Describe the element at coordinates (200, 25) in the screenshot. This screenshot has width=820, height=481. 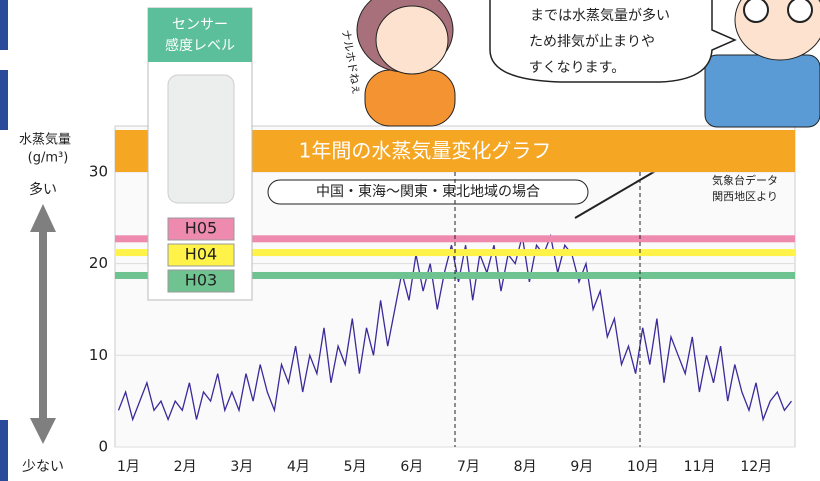
I see `sensor-title: センサー` at that location.